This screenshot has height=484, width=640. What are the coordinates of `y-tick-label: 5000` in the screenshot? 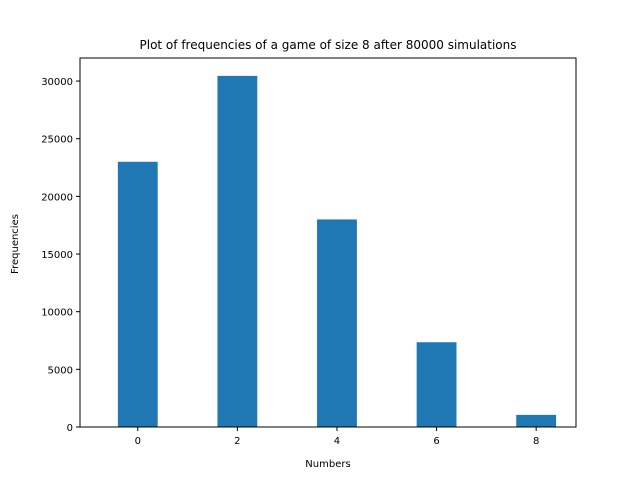 It's located at (60, 370).